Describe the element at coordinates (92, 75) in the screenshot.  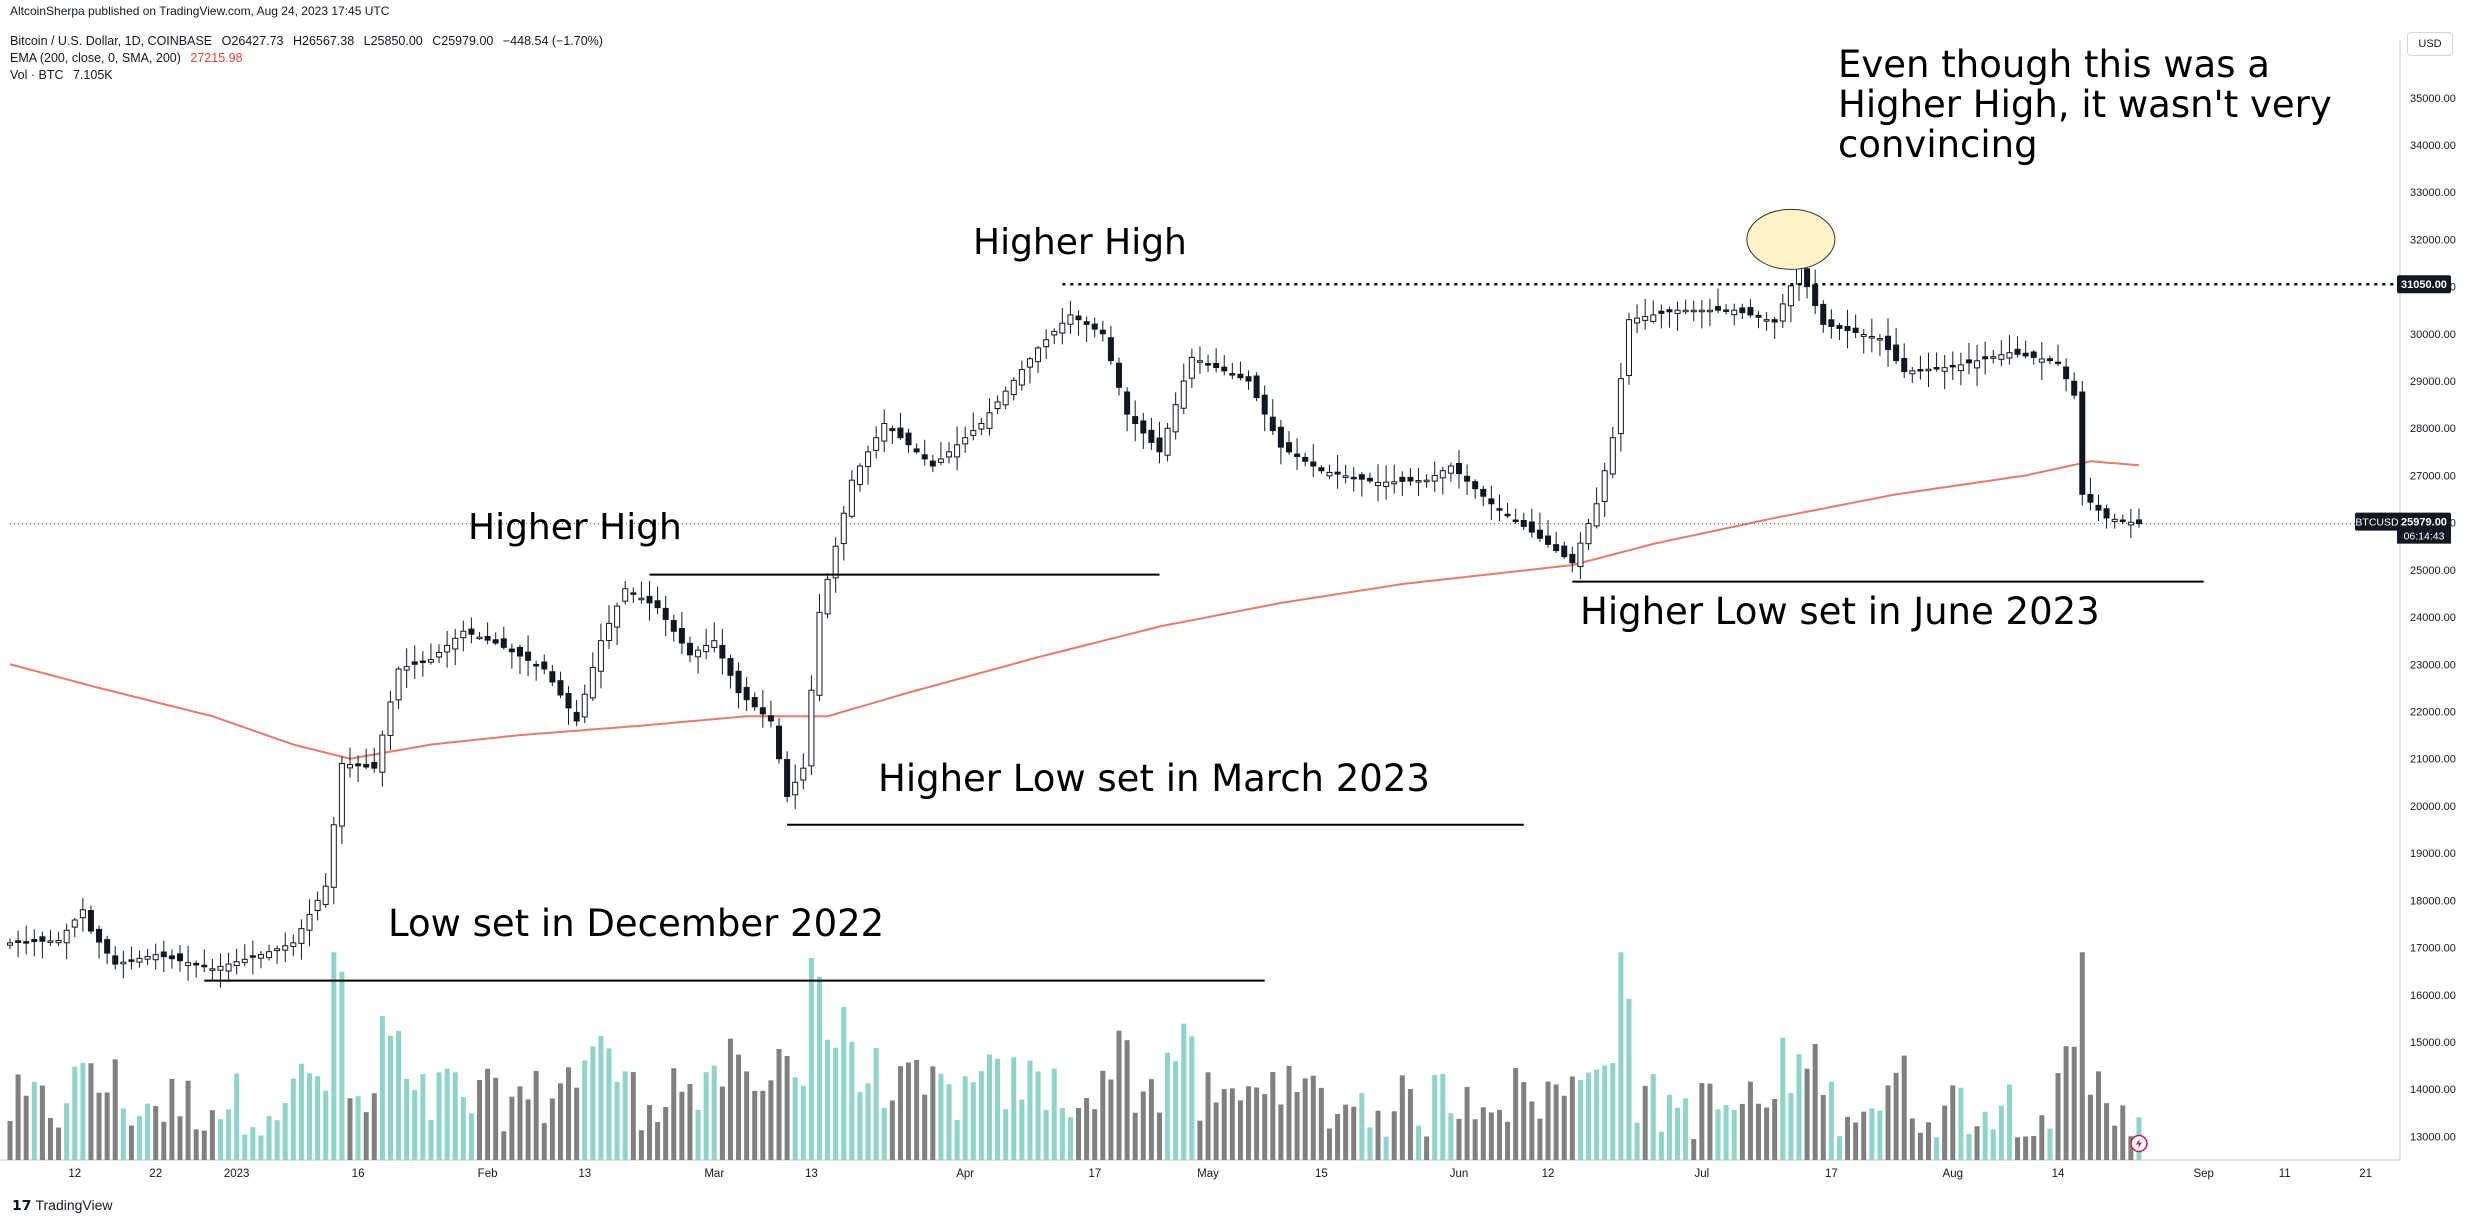
I see `volume-value: 7.105K` at that location.